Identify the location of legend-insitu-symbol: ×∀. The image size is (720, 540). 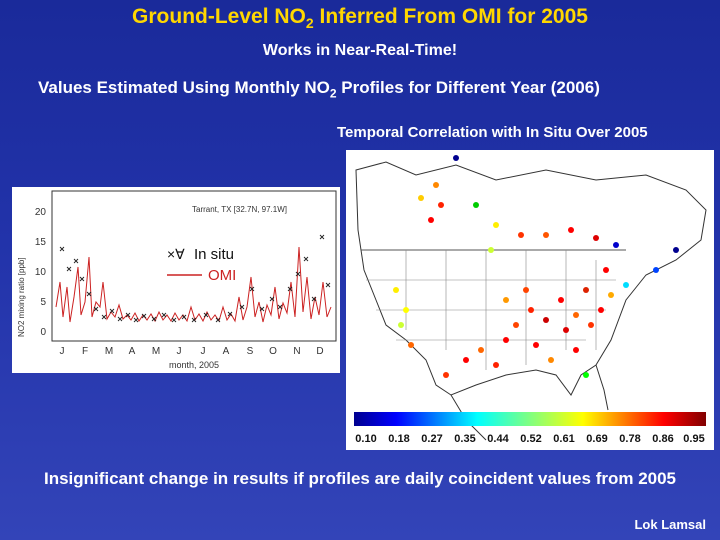
(176, 254).